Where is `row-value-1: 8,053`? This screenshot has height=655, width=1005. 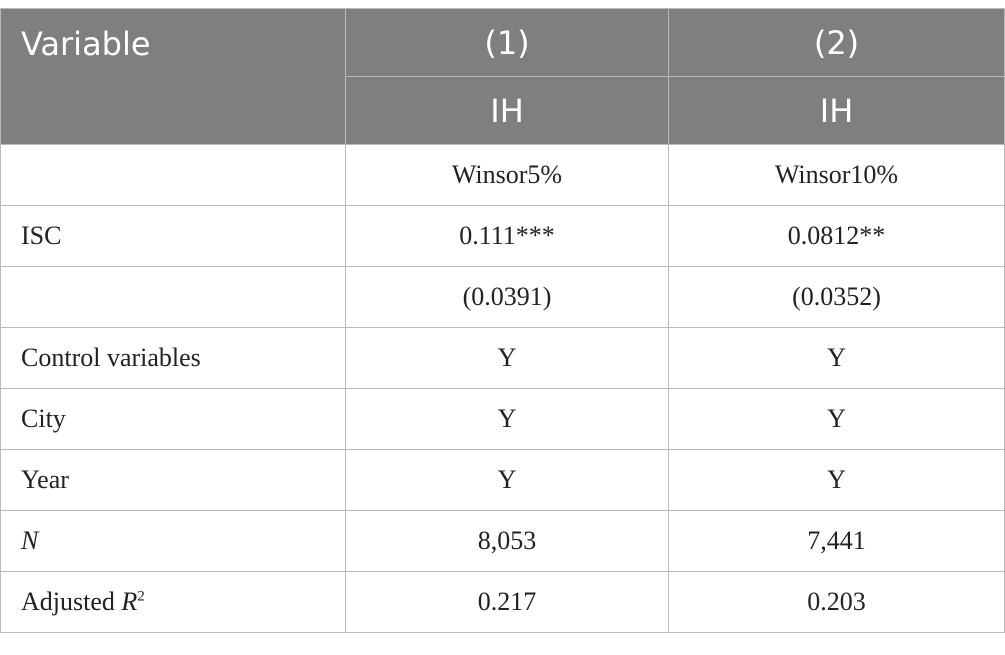
row-value-1: 8,053 is located at coordinates (507, 541).